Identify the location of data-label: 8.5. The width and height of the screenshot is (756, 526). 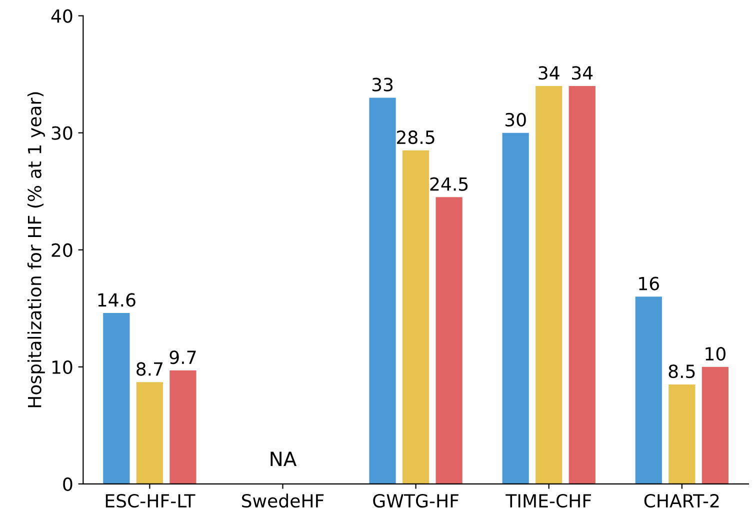
(681, 371).